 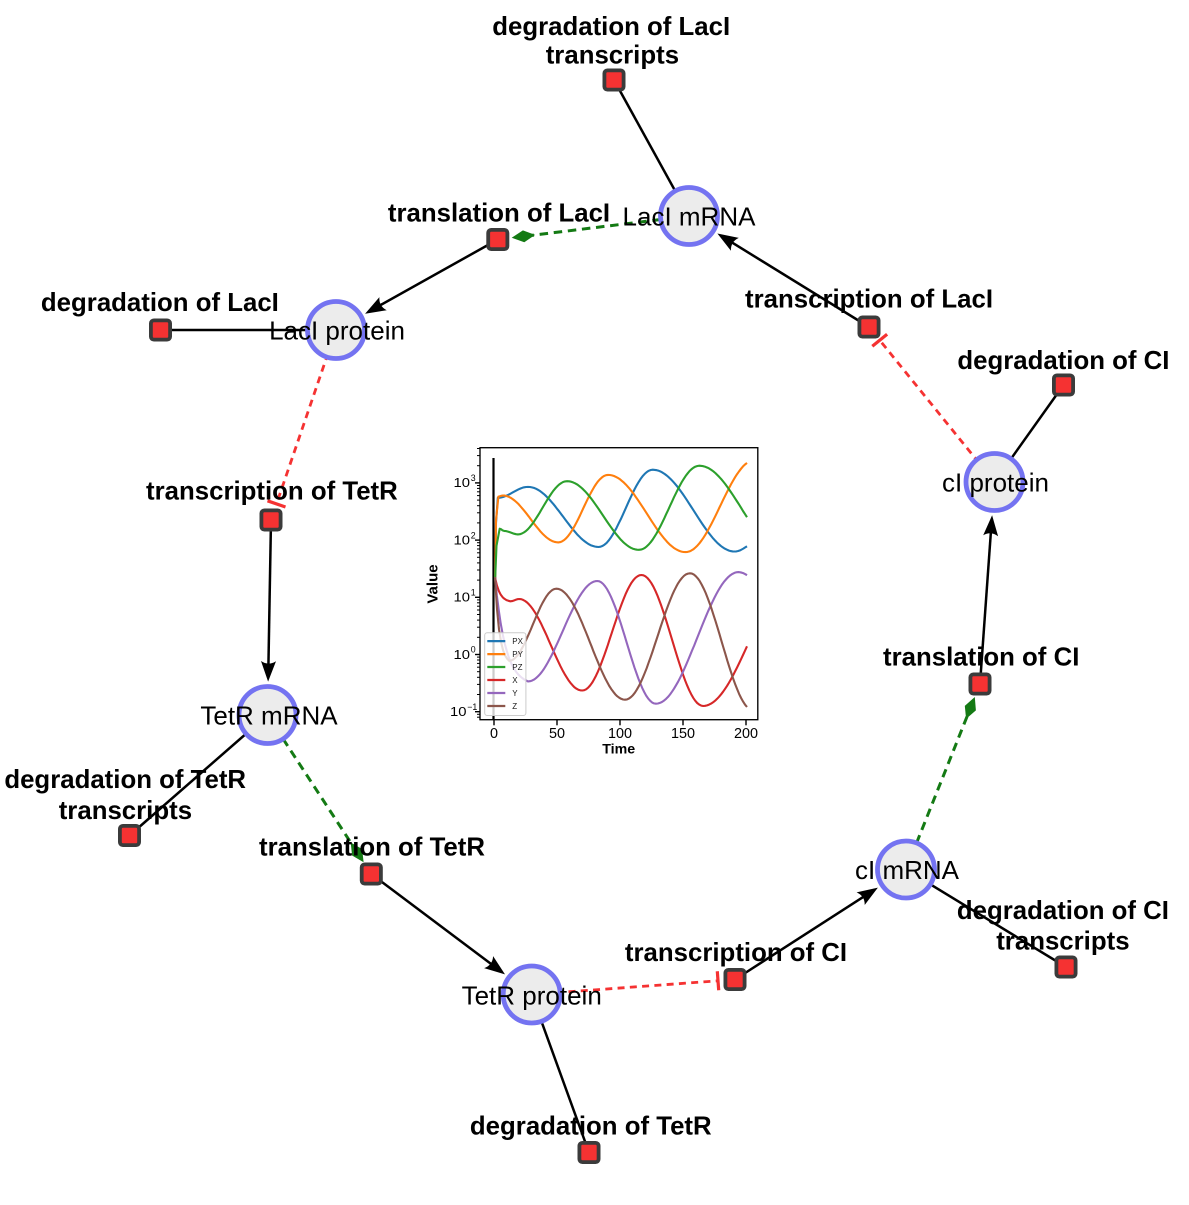 I want to click on svg-text: translation of LacI, so click(x=499, y=213).